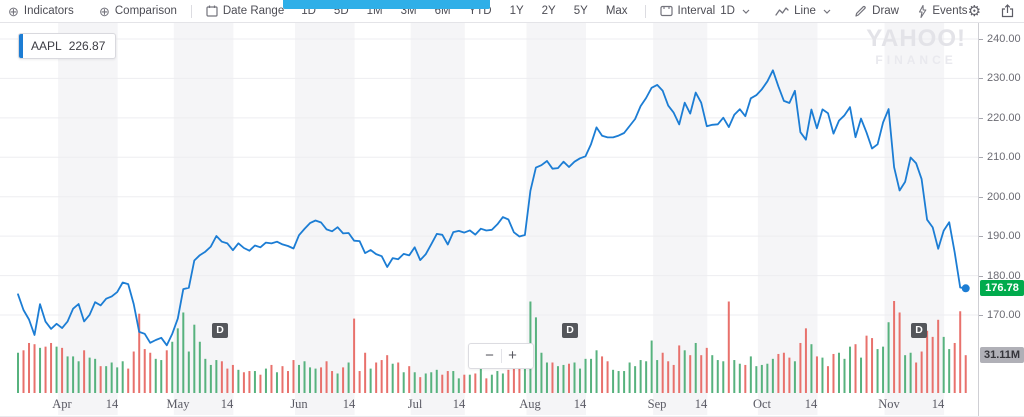 This screenshot has height=417, width=1024. What do you see at coordinates (548, 11) in the screenshot?
I see `range-button-2y: 2Y` at bounding box center [548, 11].